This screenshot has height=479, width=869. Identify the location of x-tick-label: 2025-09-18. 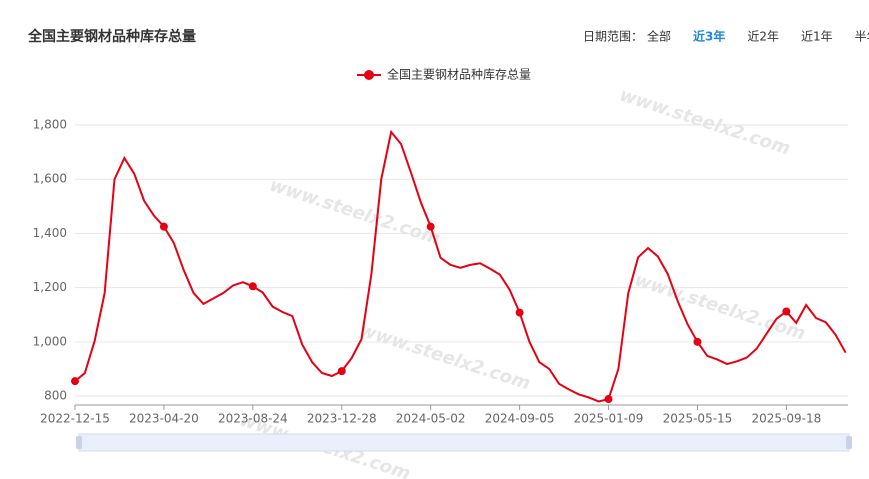
(786, 419).